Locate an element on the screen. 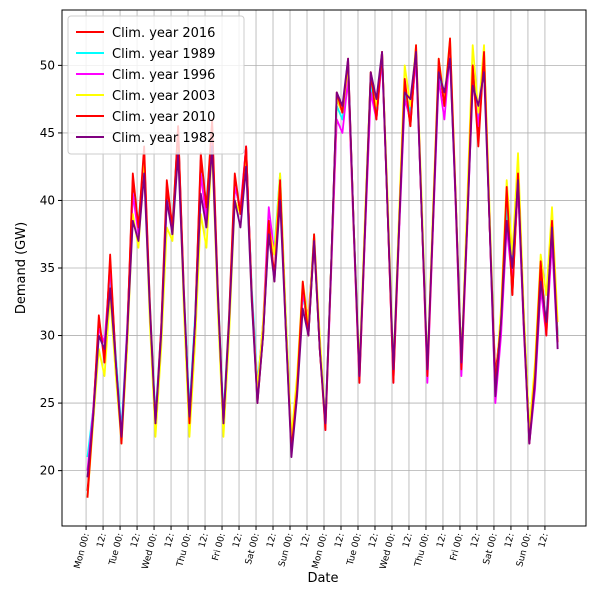 The height and width of the screenshot is (600, 600). y-tick-label: 35 is located at coordinates (47, 268).